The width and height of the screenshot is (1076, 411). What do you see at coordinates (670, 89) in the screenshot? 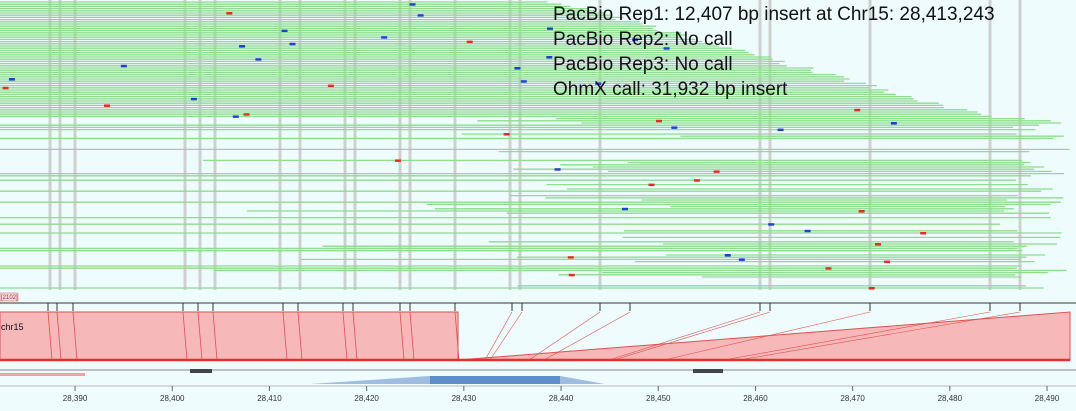
I see `annotation: OhmX call: 31,932 bp insert` at bounding box center [670, 89].